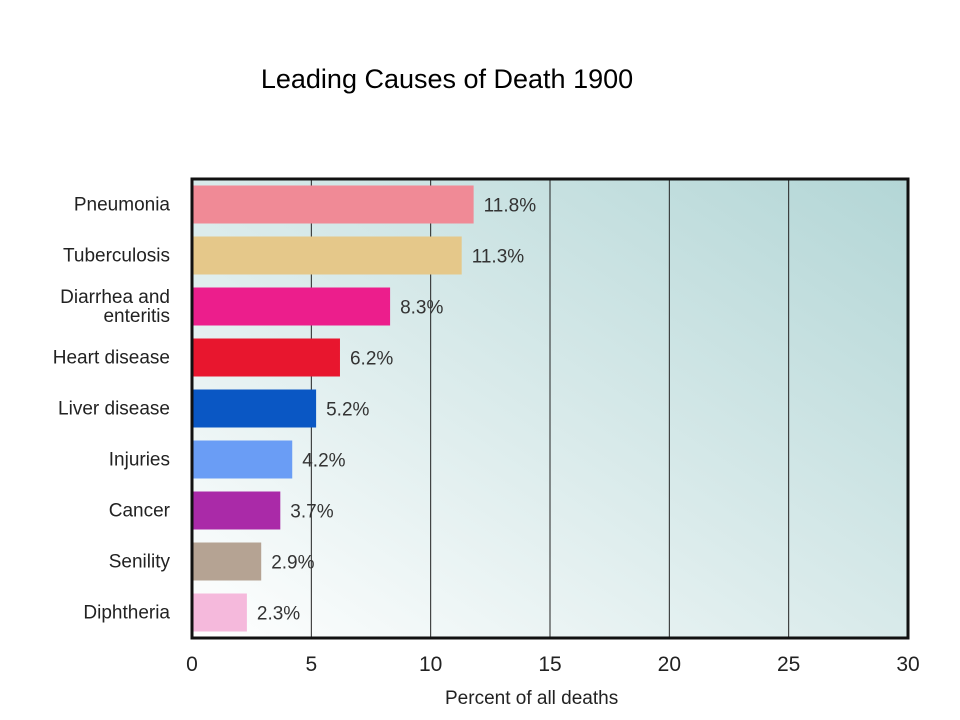 The image size is (960, 720). I want to click on category-label: Liver disease, so click(114, 409).